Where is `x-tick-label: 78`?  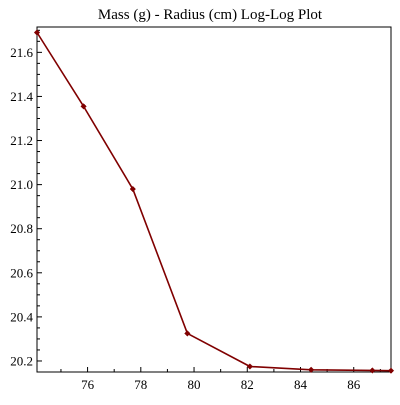
x-tick-label: 78 is located at coordinates (140, 384).